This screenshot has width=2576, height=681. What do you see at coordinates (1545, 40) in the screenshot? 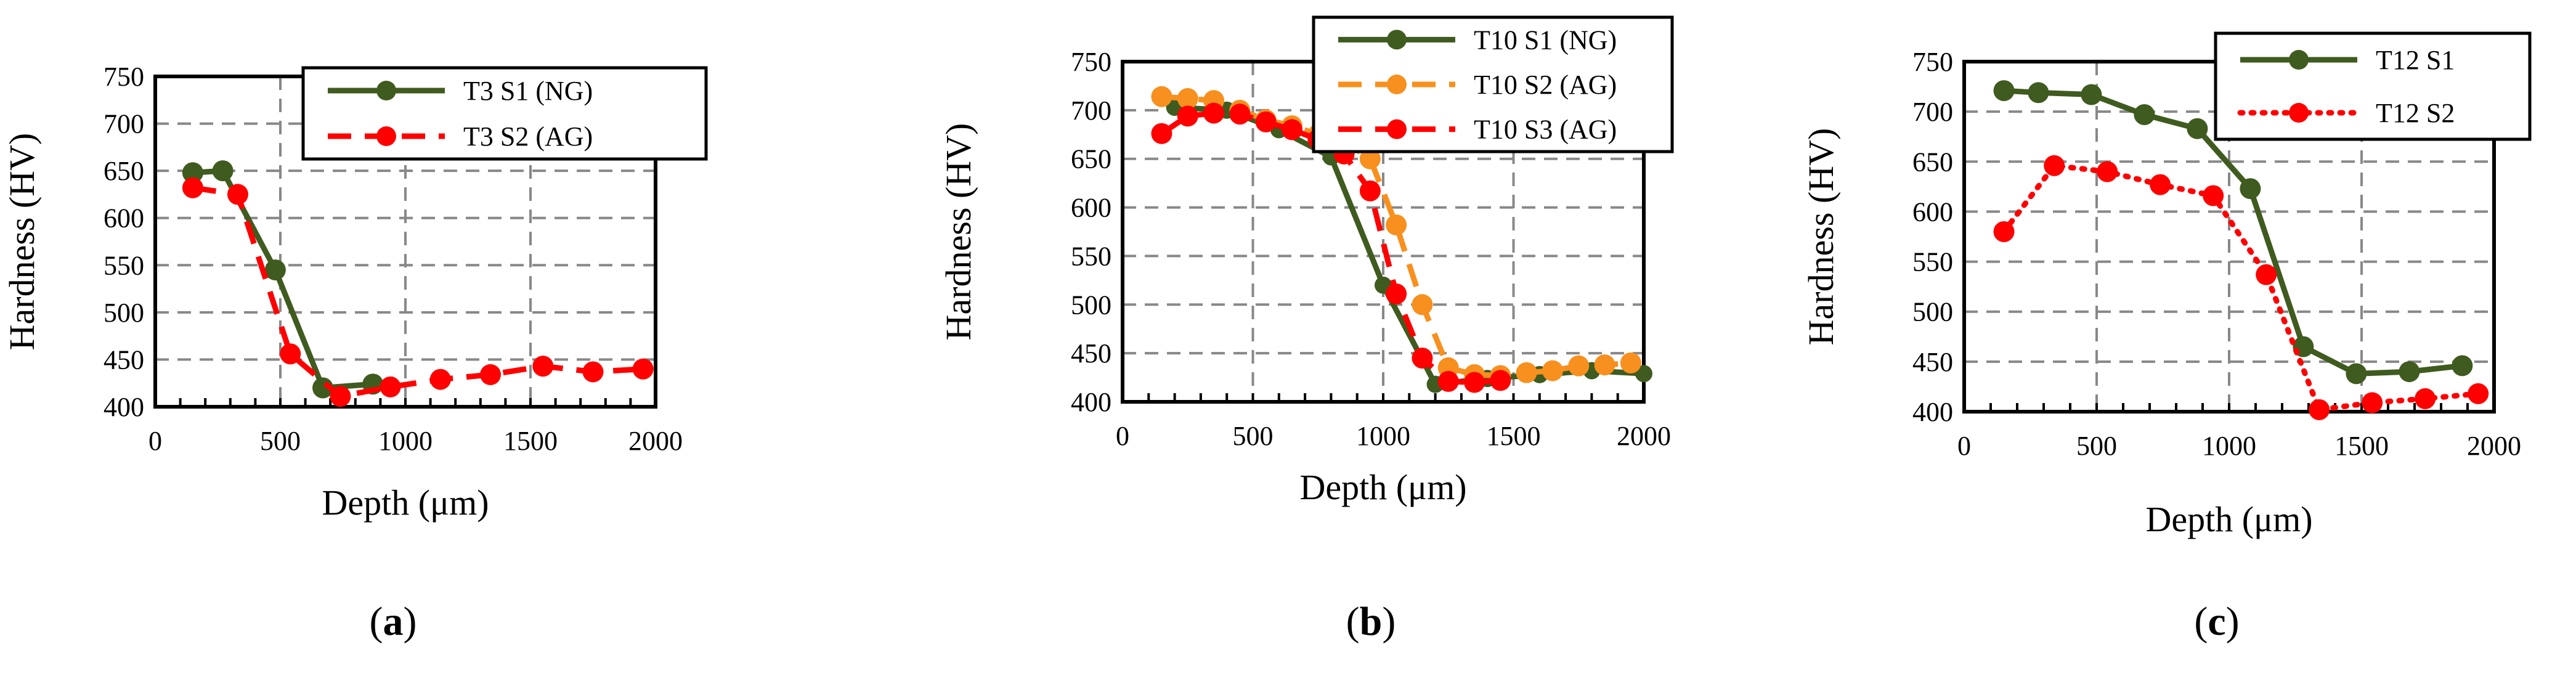
I see `legend-entry-label: T10 S1 (NG)` at bounding box center [1545, 40].